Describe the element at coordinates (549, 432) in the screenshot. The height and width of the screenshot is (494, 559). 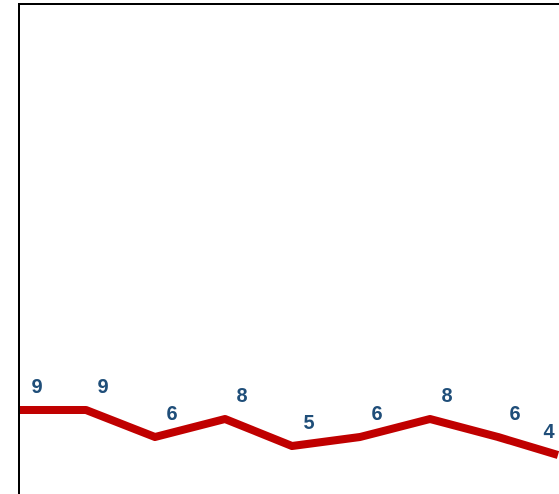
I see `data-label: 4` at that location.